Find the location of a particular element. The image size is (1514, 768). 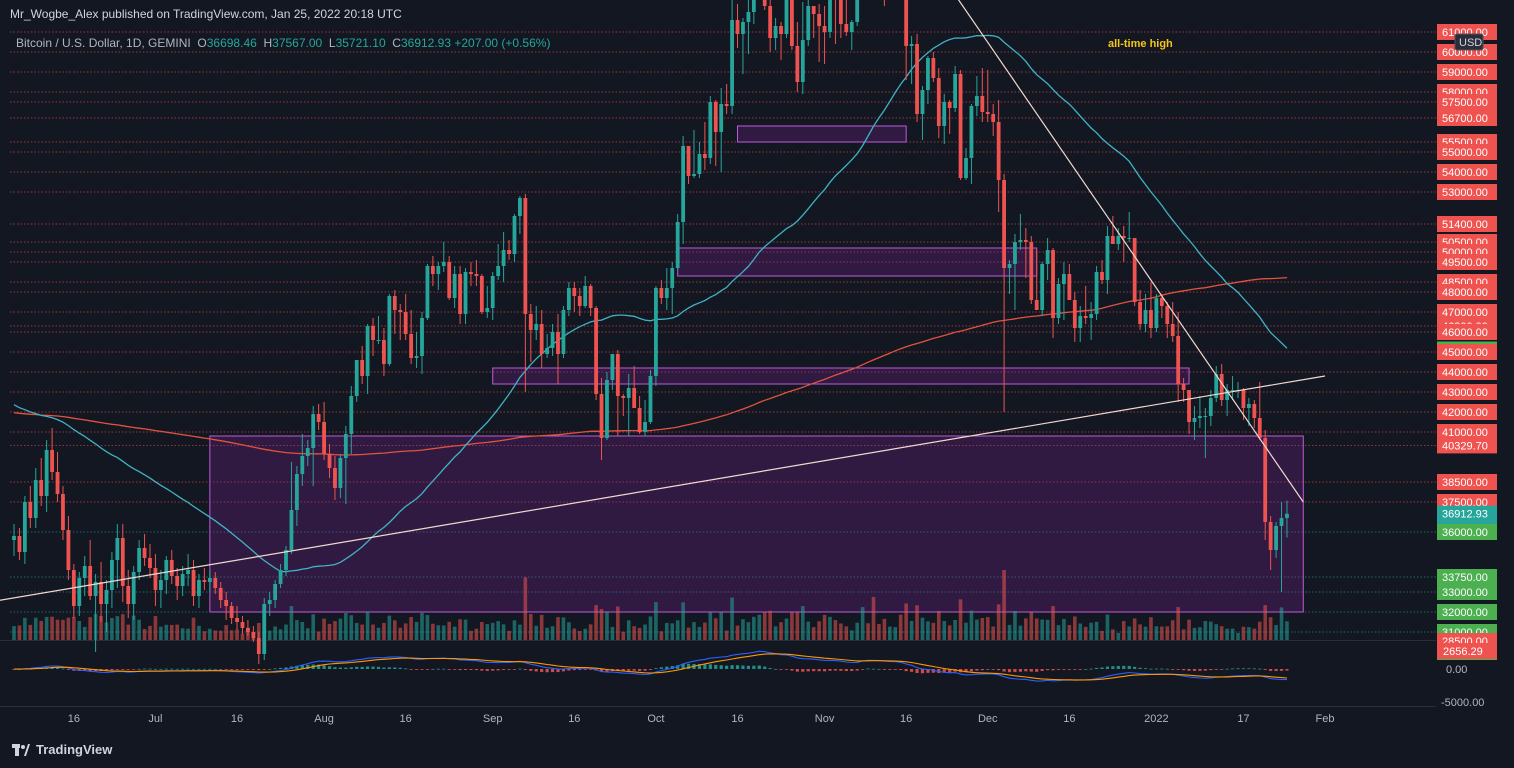

symbol-name: Bitcoin / U.S. Dollar, 1D, GEMINI is located at coordinates (103, 43).